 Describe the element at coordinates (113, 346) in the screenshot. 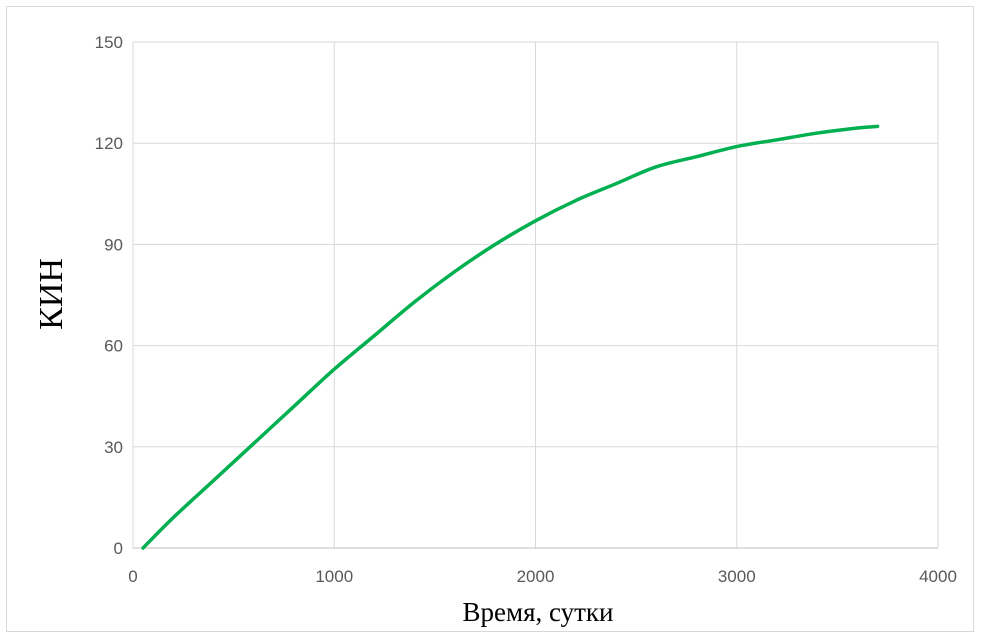

I see `y-tick-label: 60` at that location.